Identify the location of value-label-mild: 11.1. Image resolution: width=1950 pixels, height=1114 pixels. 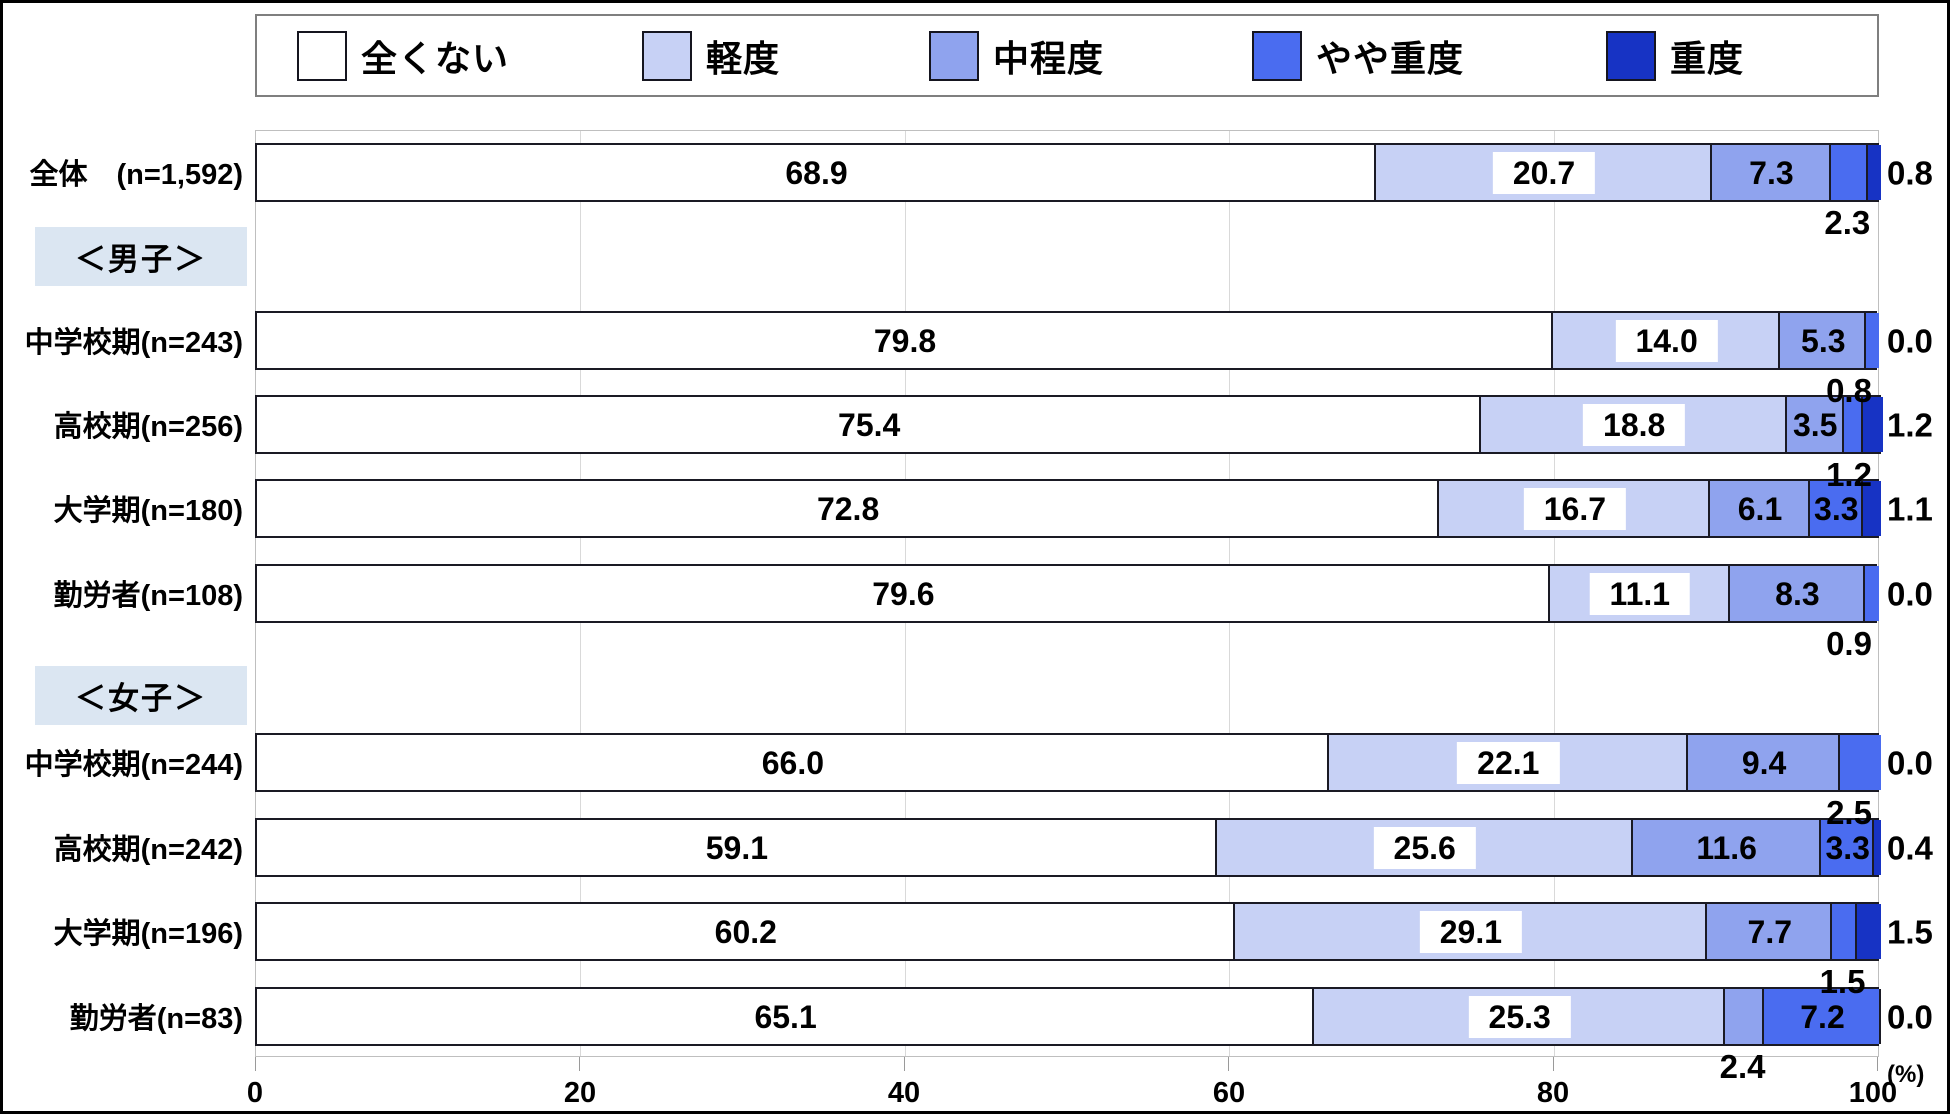
(1640, 593).